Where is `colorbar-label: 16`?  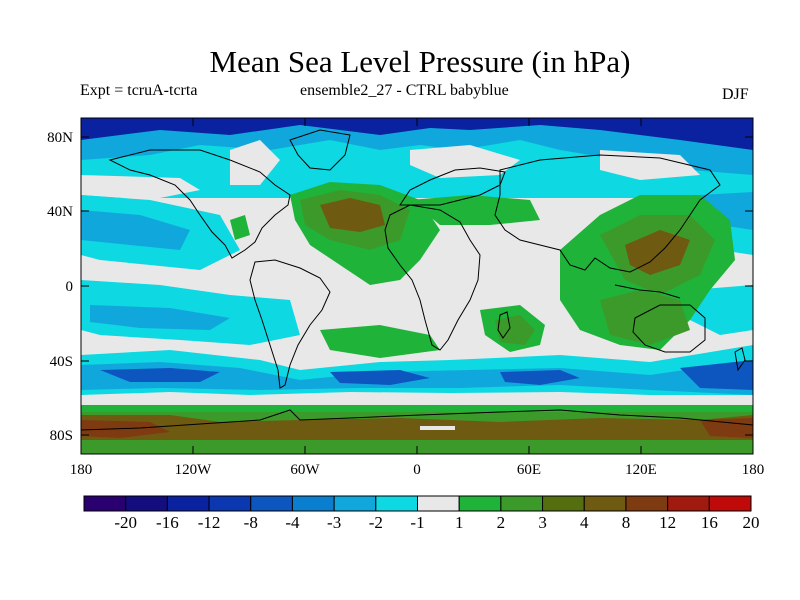
colorbar-label: 16 is located at coordinates (709, 522).